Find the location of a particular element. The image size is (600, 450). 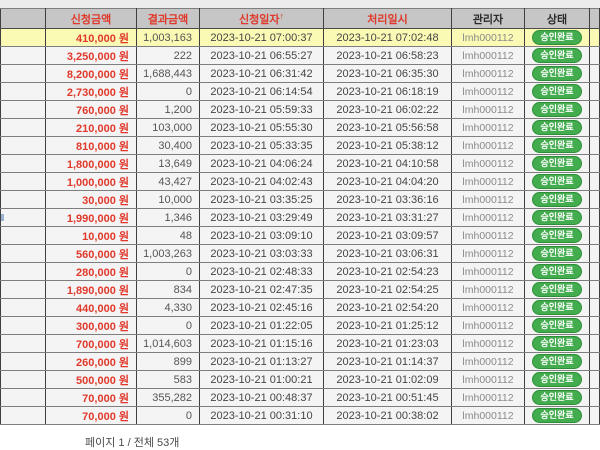

request-date-cell: 2023-10-21 02:47:35 is located at coordinates (261, 289).